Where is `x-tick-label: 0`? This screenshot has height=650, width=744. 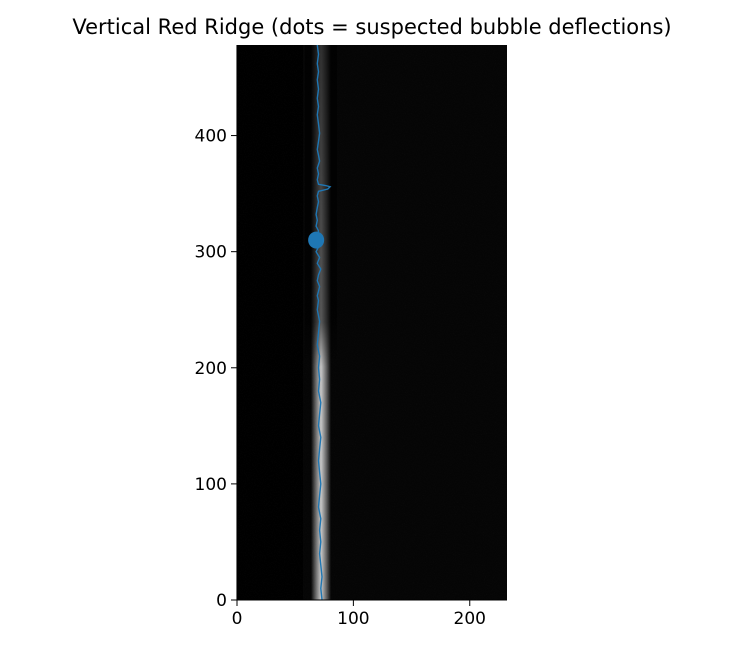 x-tick-label: 0 is located at coordinates (237, 619).